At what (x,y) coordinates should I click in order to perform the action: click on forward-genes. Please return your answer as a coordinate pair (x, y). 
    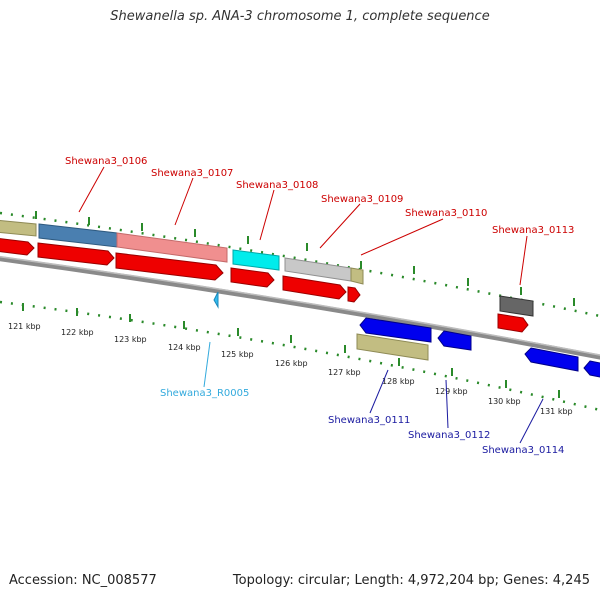
    Looking at the image, I should click on (264, 285).